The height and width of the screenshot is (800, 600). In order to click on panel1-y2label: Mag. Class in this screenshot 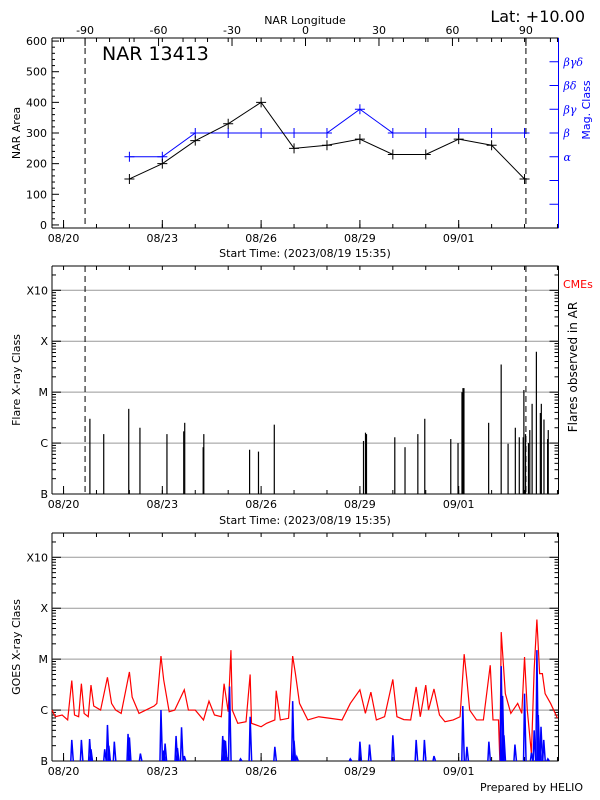, I will do `click(586, 109)`.